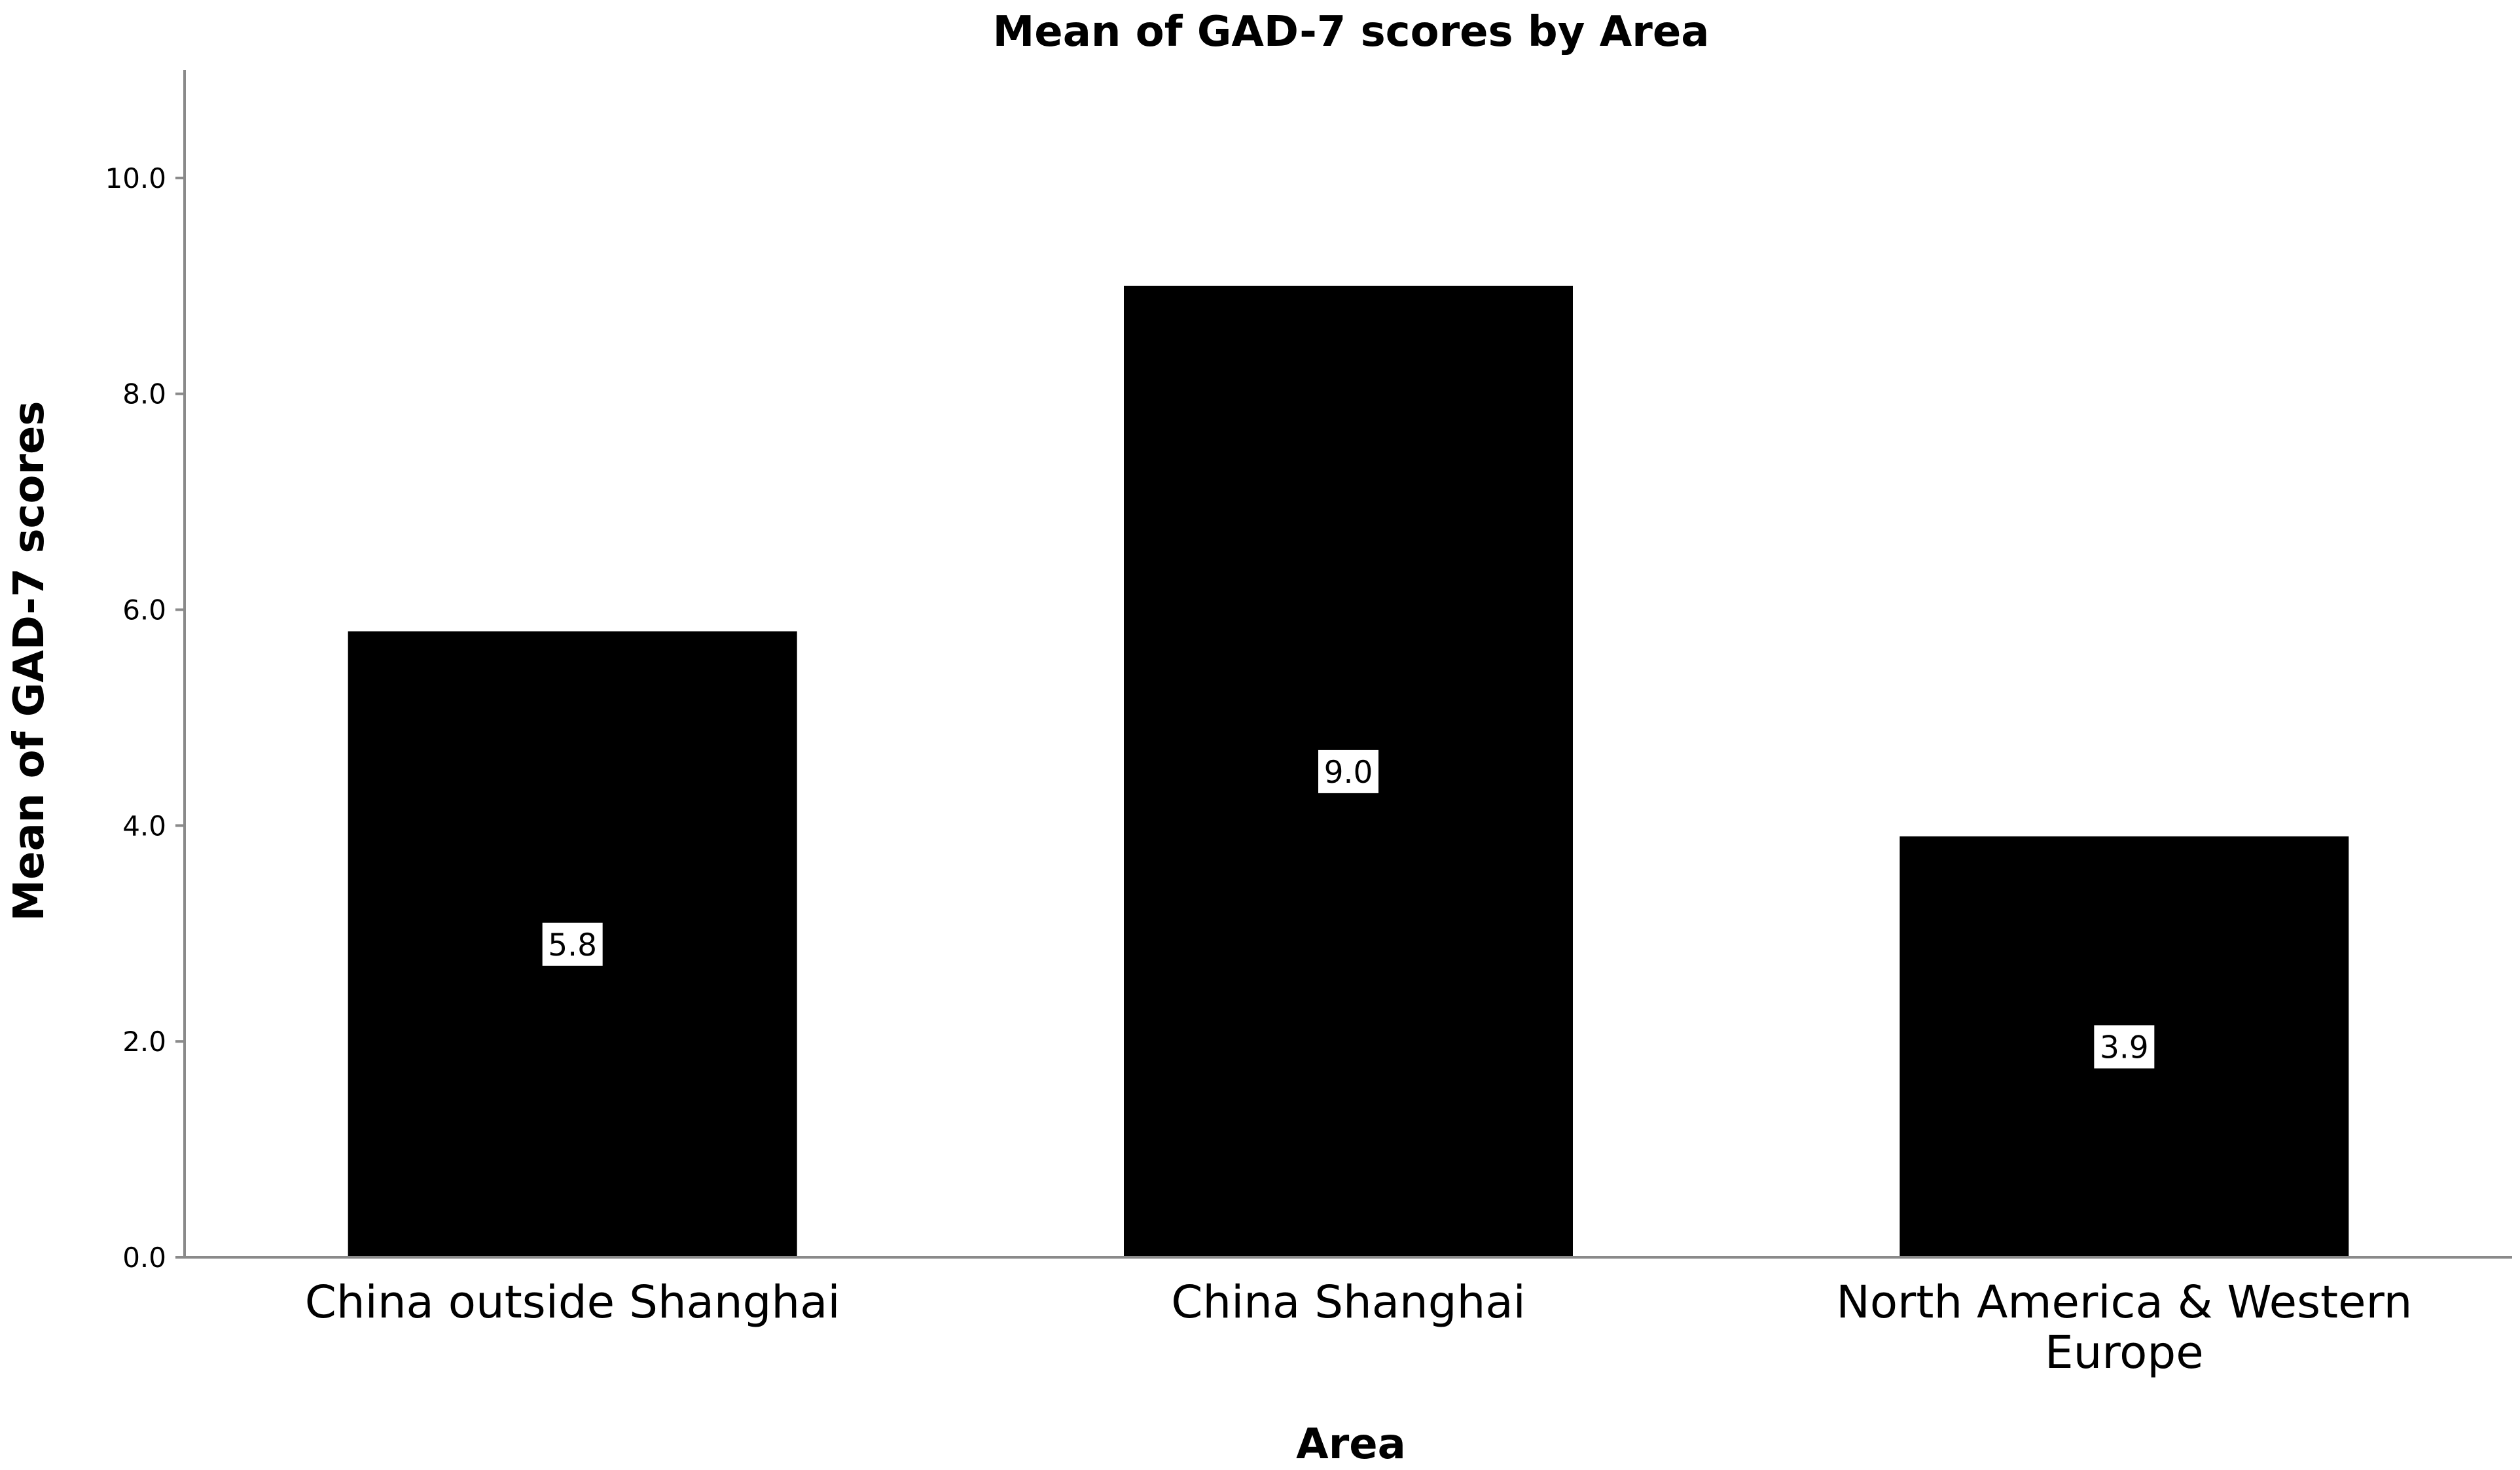  I want to click on value-label: 9.0, so click(1348, 773).